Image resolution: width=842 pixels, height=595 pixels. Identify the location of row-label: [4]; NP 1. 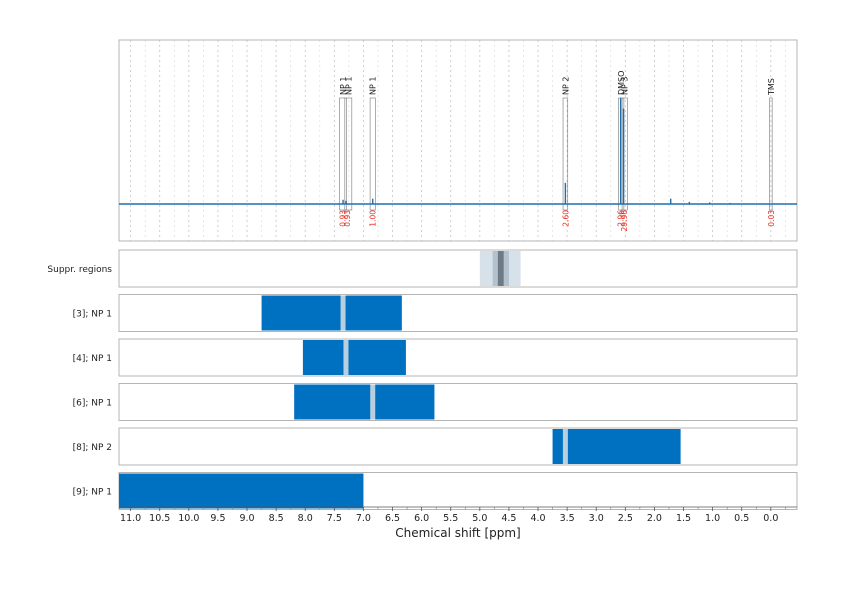
(92, 359).